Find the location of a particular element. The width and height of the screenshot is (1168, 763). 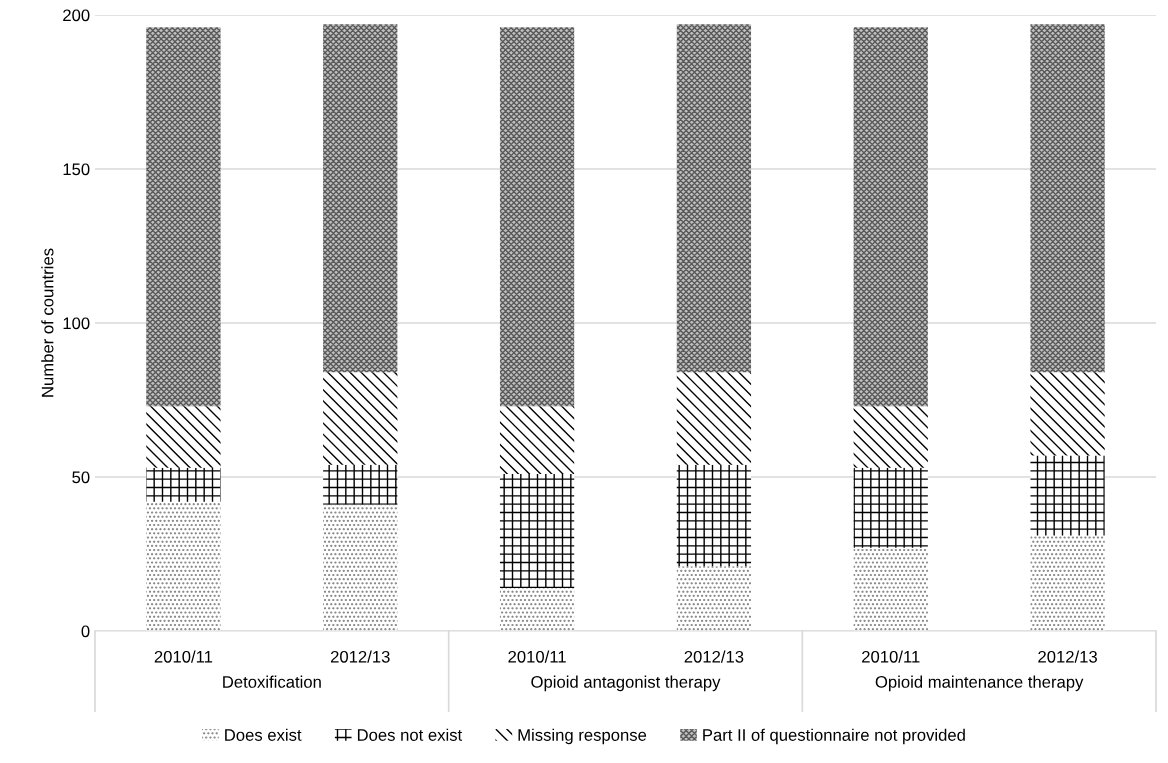

y-tick-label: 100 is located at coordinates (76, 323).